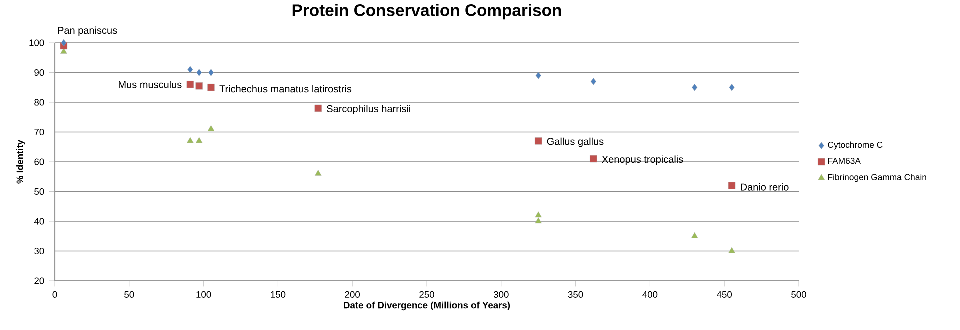 This screenshot has width=960, height=330. I want to click on annotation: Trichechus manatus latirostris, so click(286, 89).